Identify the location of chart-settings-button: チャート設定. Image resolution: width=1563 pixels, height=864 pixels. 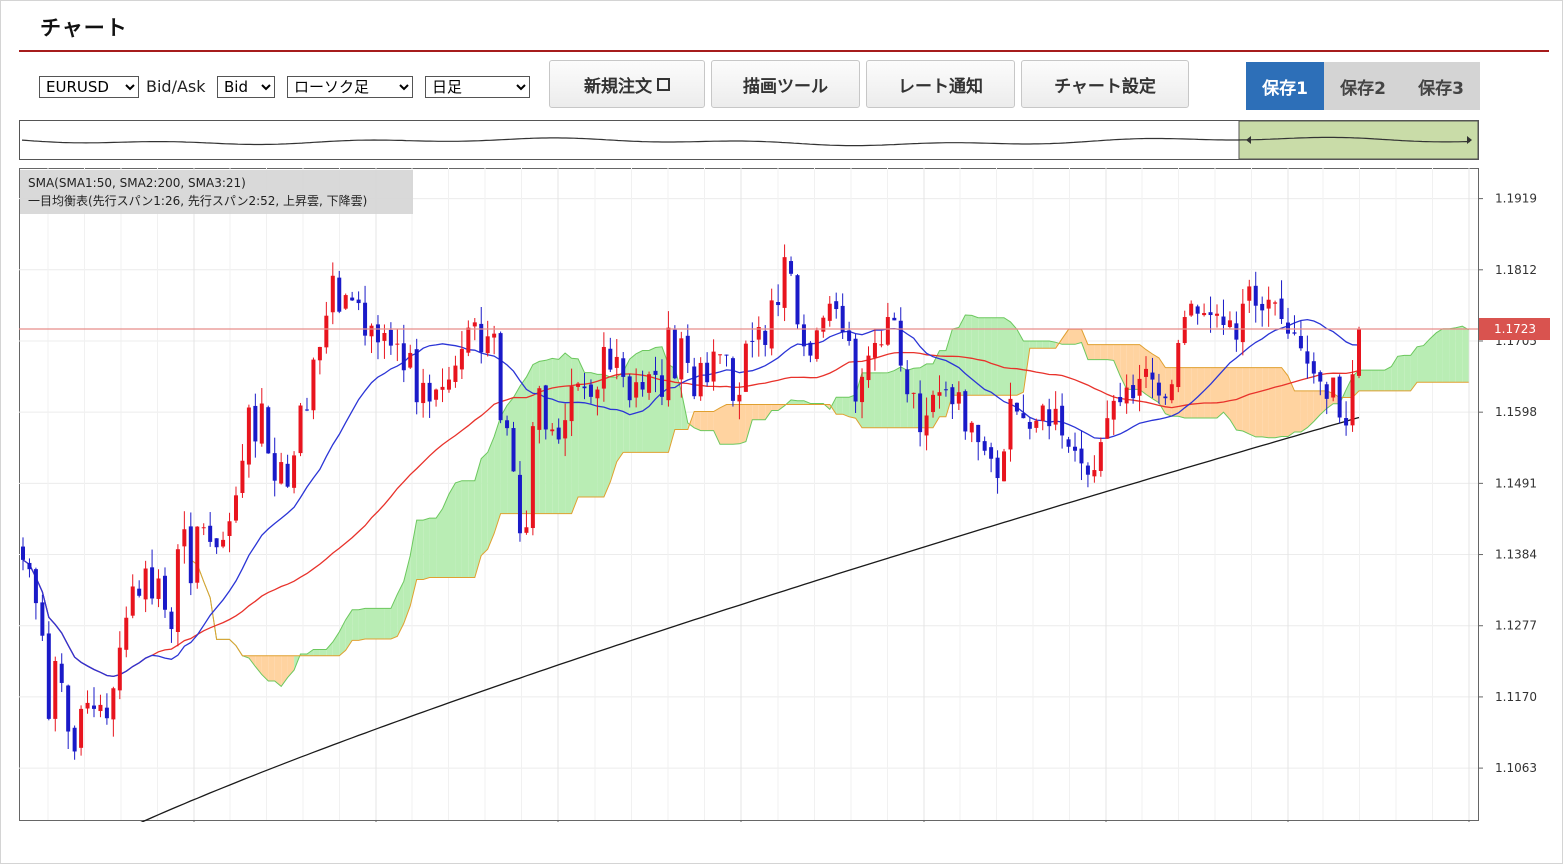
(1105, 84).